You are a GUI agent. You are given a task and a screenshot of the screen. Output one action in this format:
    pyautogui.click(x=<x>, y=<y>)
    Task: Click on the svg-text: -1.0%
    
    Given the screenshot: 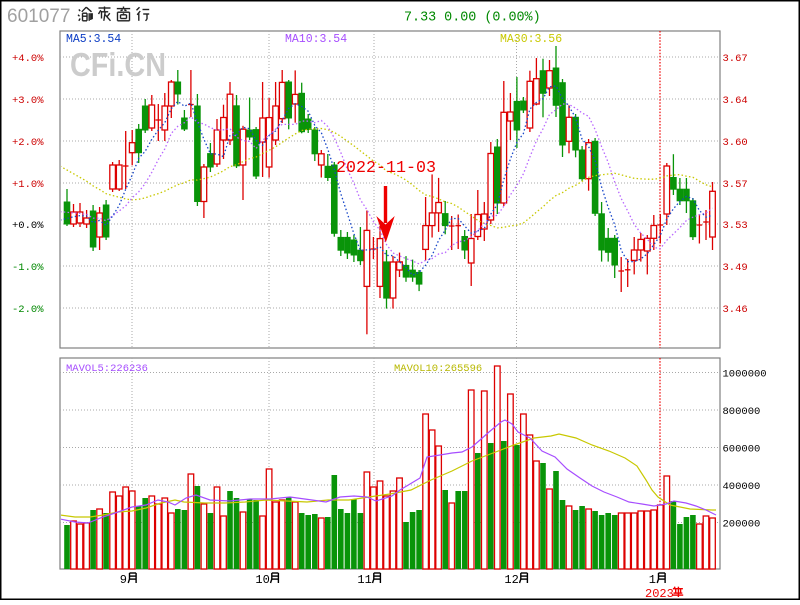 What is the action you would take?
    pyautogui.click(x=28, y=268)
    